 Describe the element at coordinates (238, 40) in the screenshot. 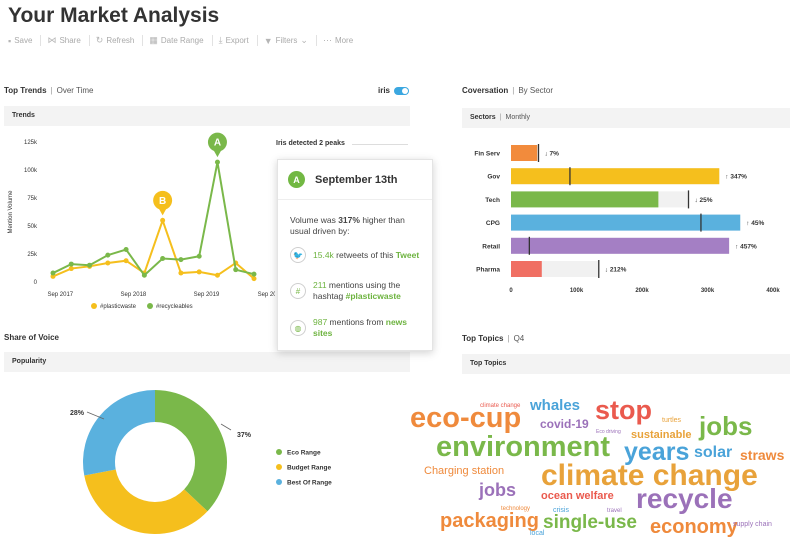

I see `export-button: ⤓ Export` at that location.